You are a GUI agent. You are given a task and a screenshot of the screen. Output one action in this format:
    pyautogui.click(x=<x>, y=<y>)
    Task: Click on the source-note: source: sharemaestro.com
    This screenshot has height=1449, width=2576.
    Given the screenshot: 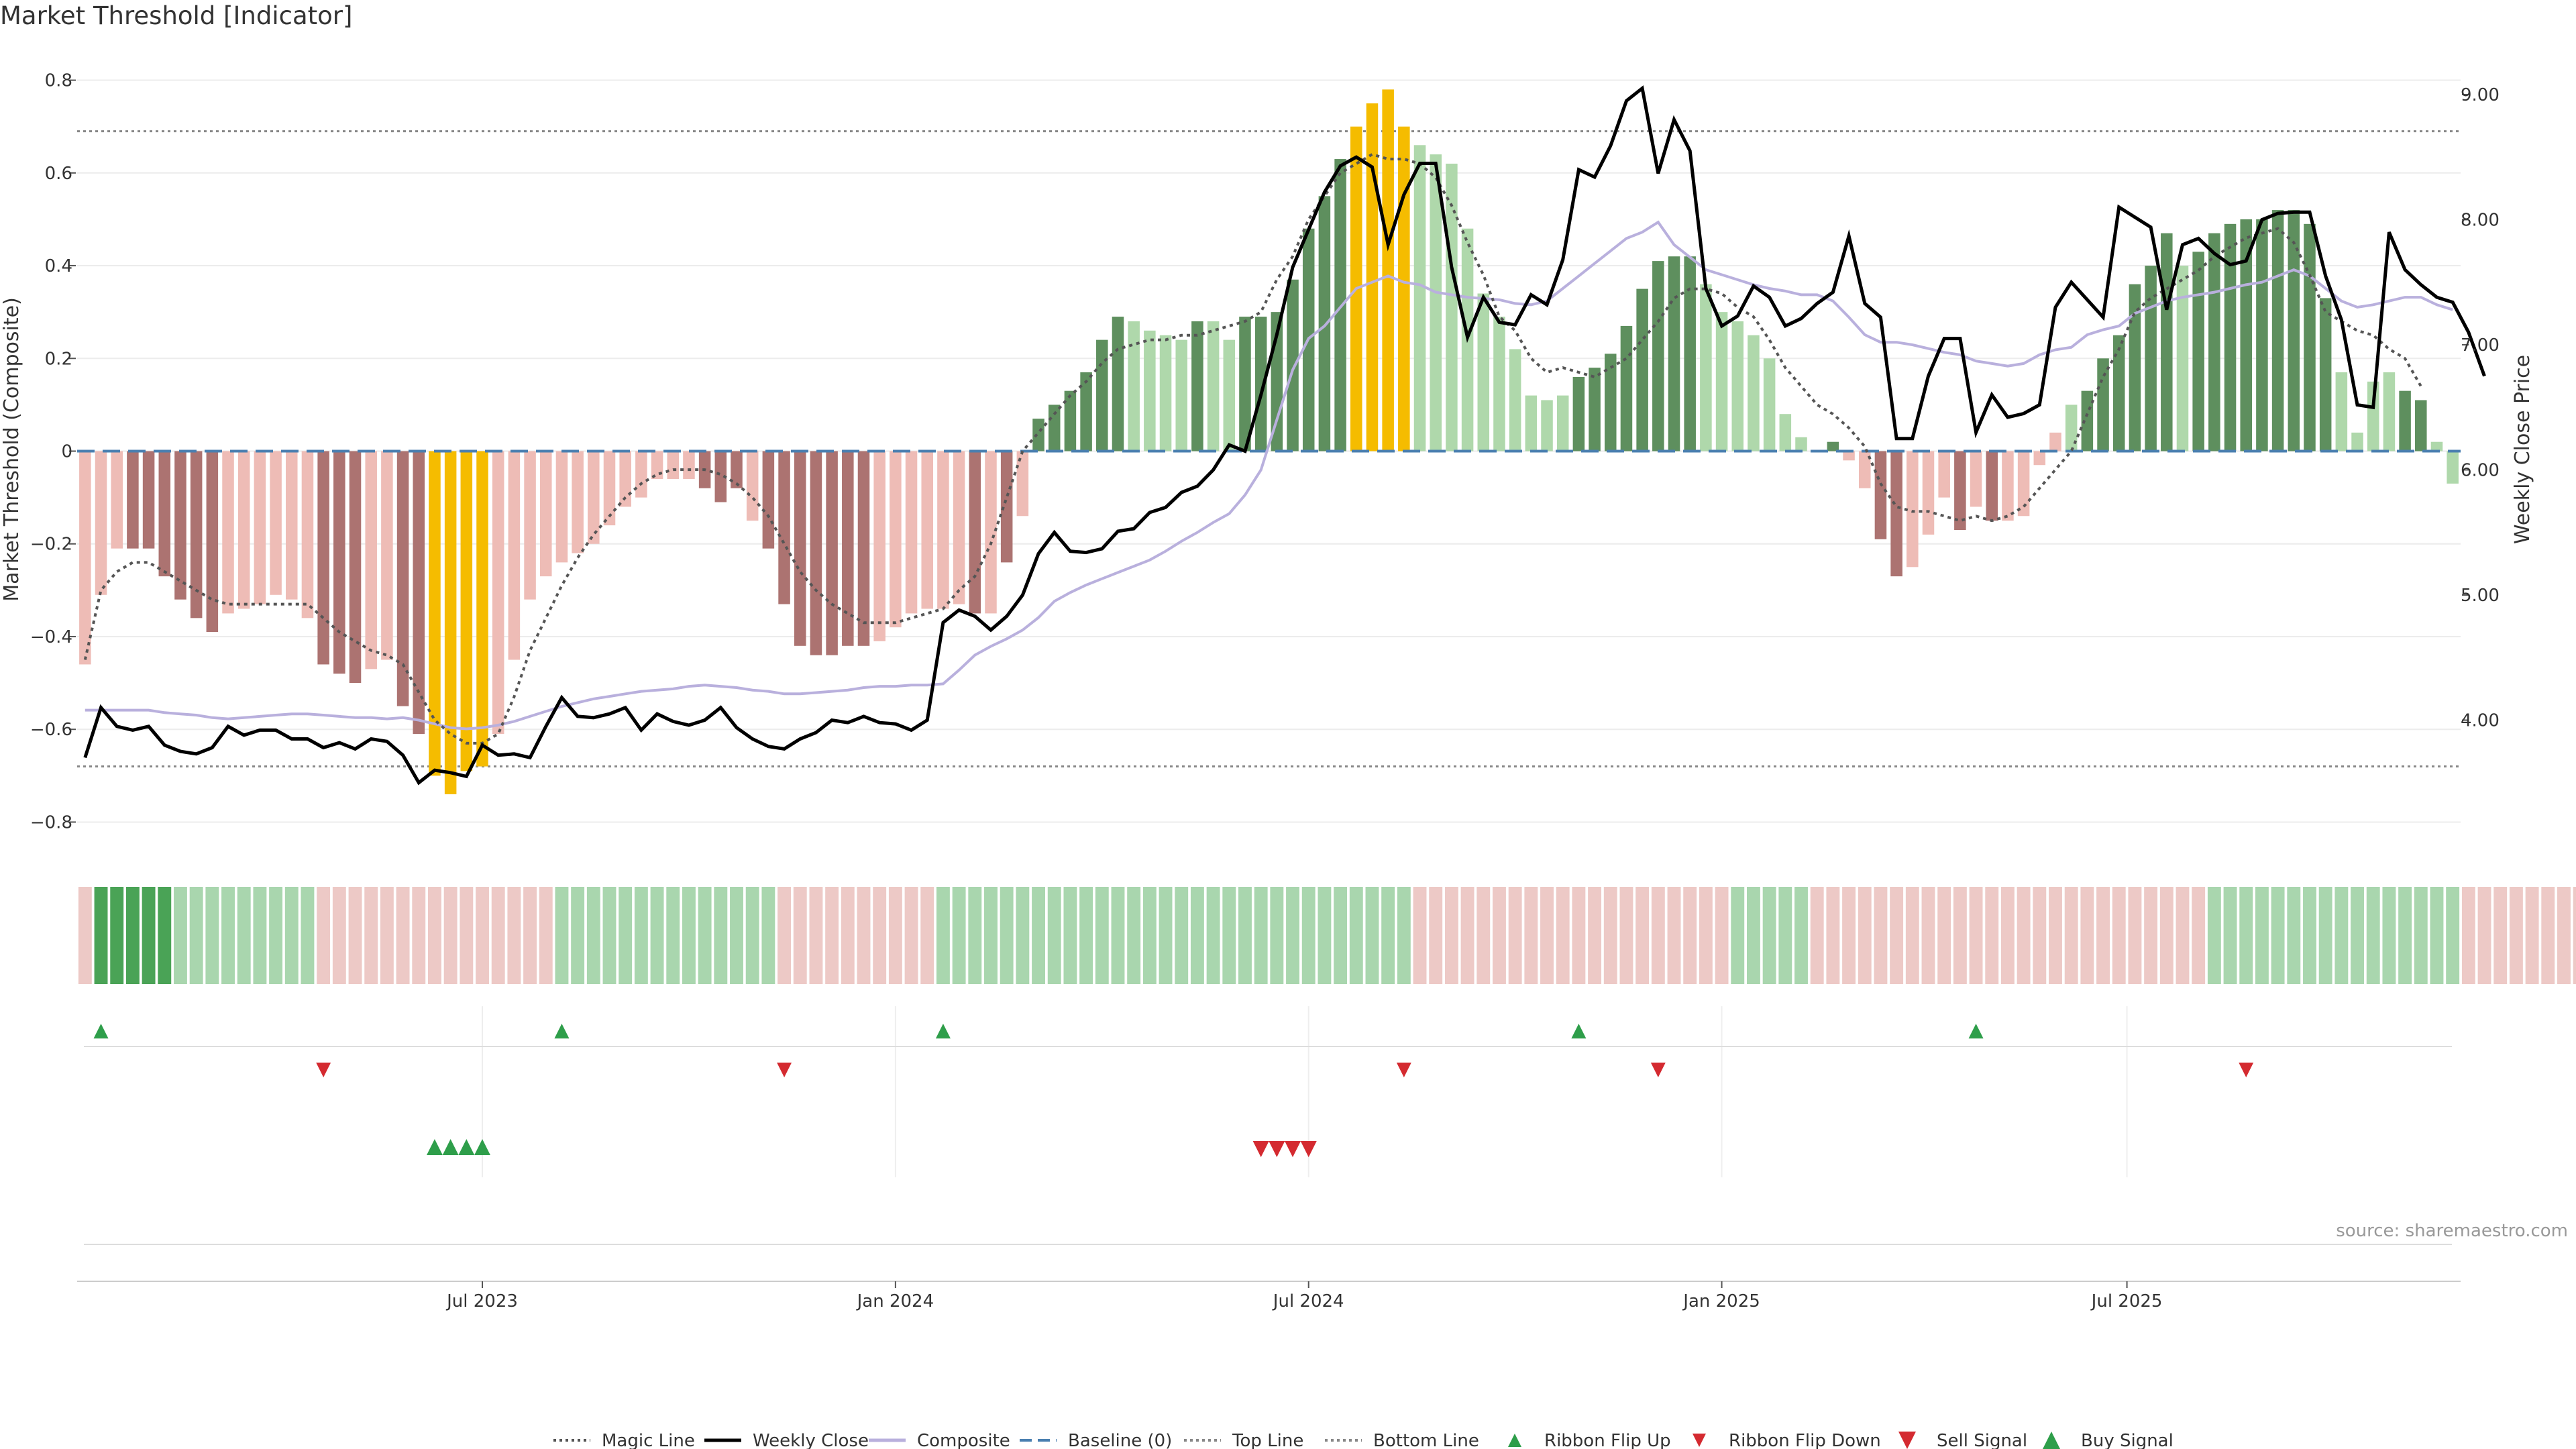 What is the action you would take?
    pyautogui.click(x=2452, y=1231)
    